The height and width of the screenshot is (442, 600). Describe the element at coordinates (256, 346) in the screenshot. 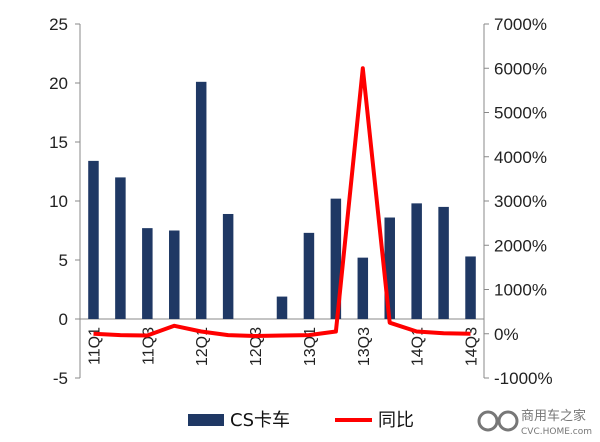

I see `x-tick-label: 12Q3` at that location.